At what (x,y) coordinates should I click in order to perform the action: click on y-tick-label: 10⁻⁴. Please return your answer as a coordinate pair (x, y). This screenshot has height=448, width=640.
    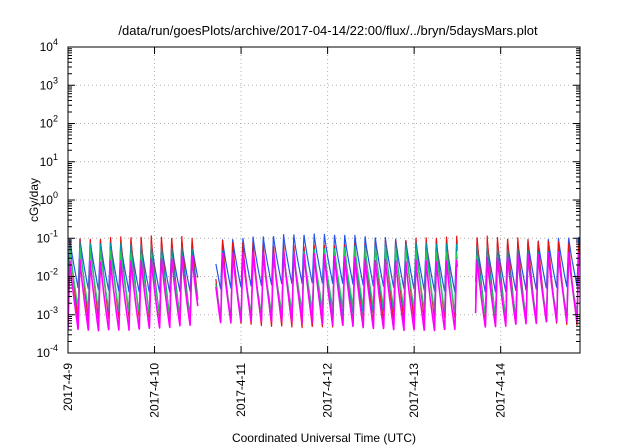
    Looking at the image, I should click on (47, 351).